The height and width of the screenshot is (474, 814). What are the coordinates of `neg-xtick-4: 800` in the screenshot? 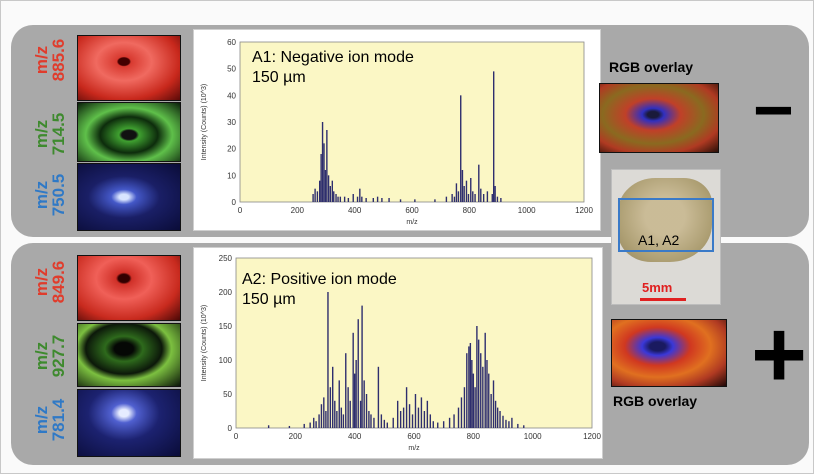 It's located at (470, 210).